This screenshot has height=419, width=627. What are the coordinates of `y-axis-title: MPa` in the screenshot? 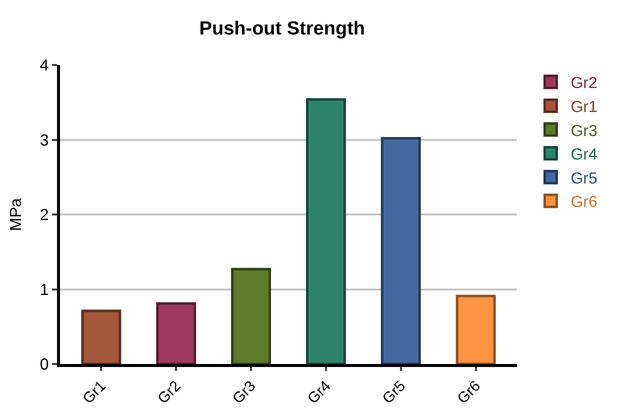 It's located at (16, 214).